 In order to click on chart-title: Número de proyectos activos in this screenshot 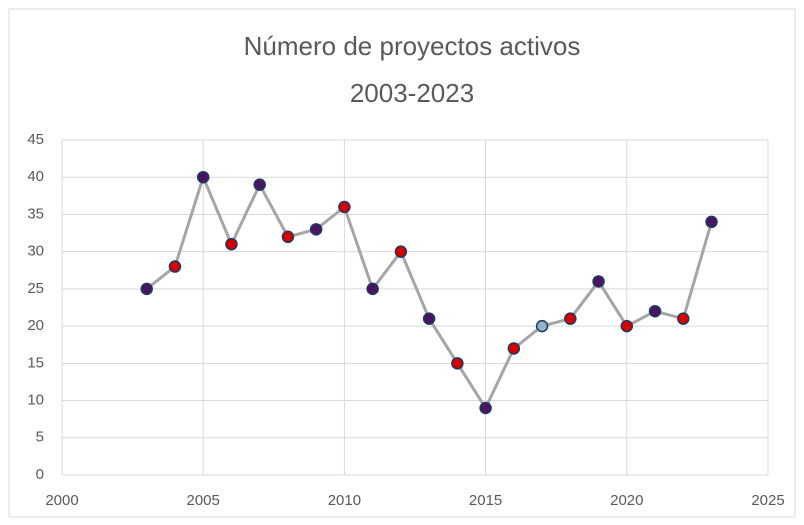, I will do `click(412, 46)`.